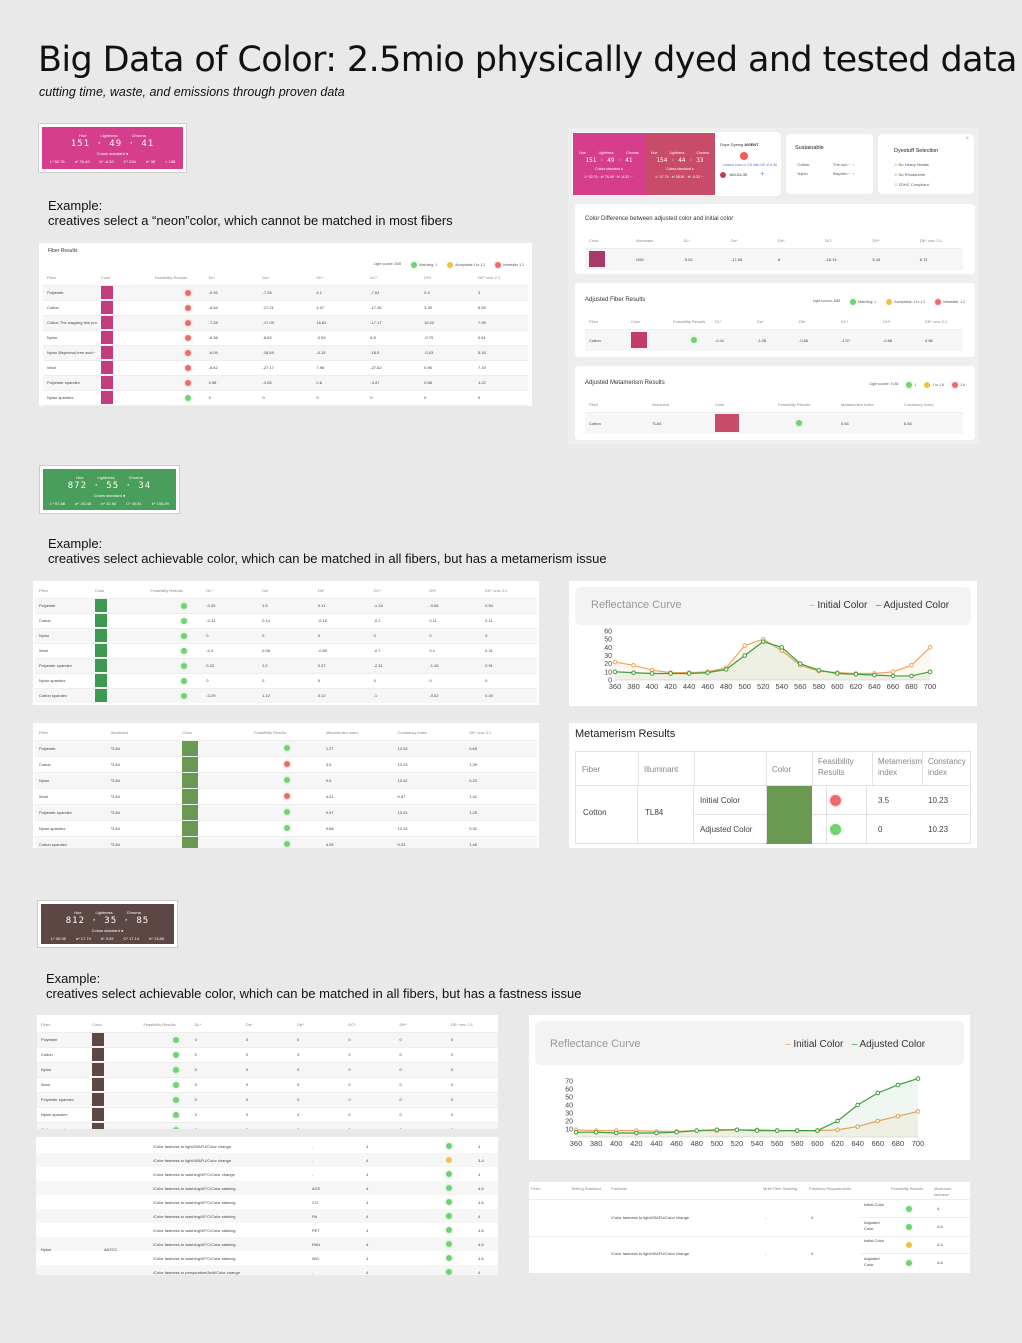 The height and width of the screenshot is (1343, 1022). Describe the element at coordinates (900, 339) in the screenshot. I see `value-cell: -0.68` at that location.